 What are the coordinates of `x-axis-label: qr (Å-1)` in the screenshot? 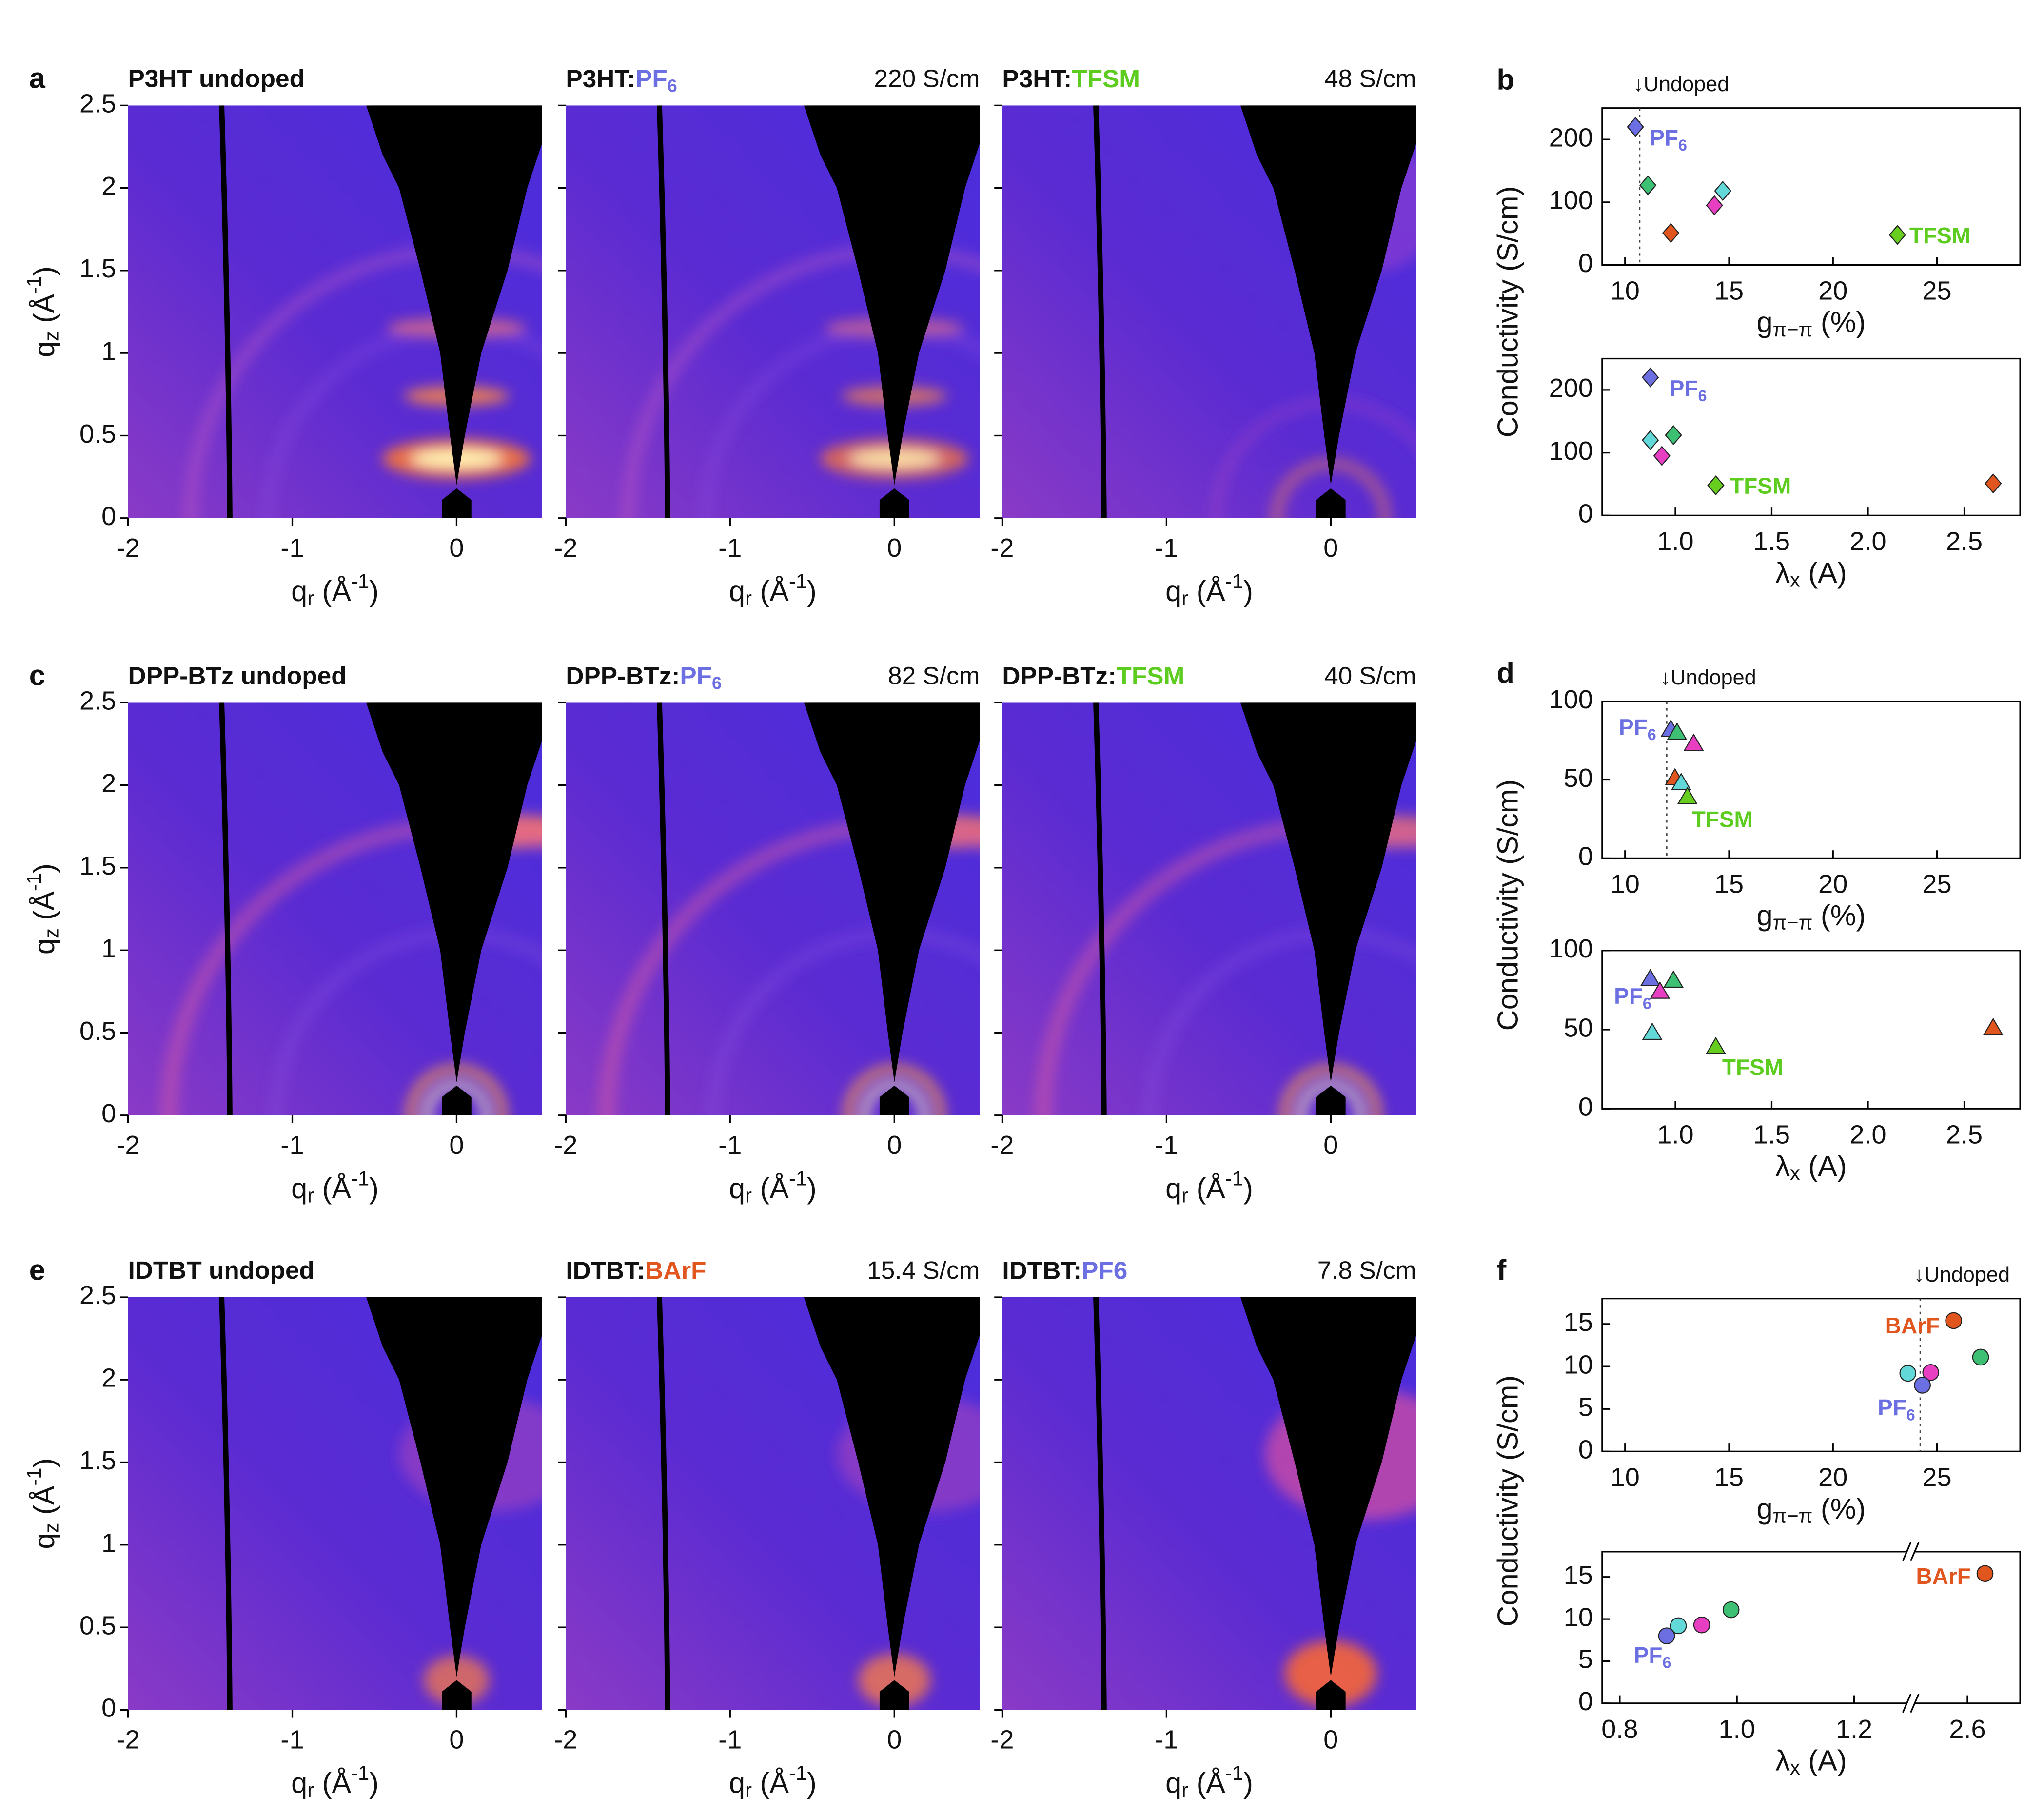 It's located at (1209, 589).